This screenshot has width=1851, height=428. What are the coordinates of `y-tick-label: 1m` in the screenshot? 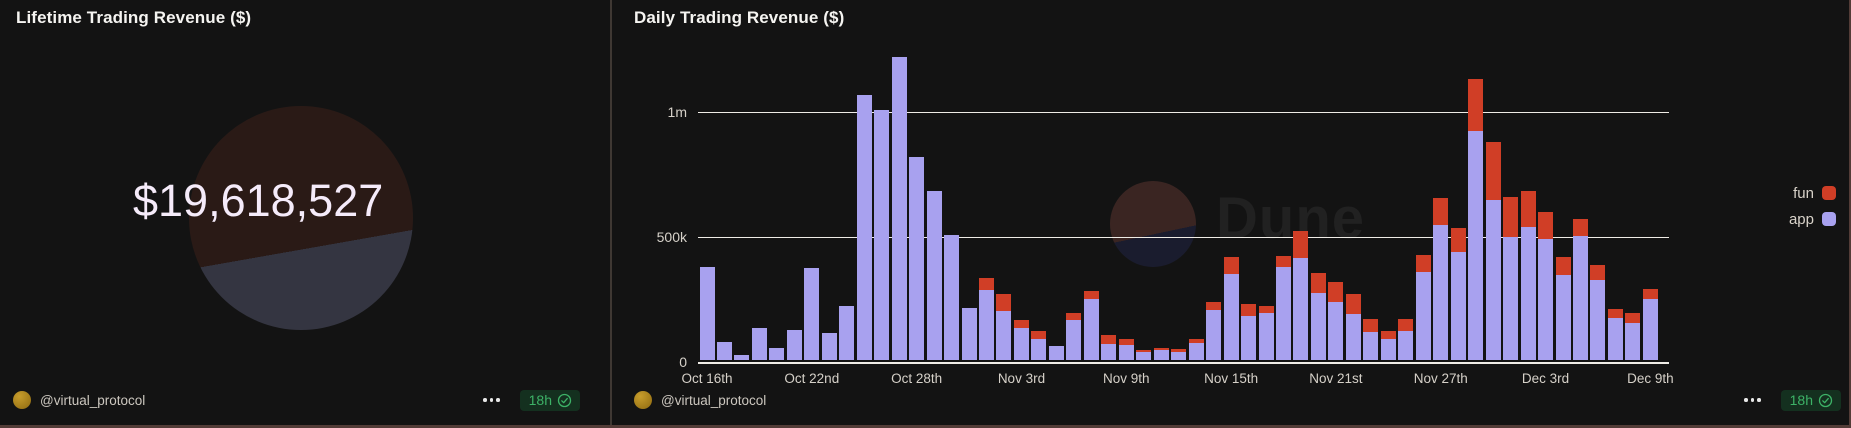 It's located at (677, 111).